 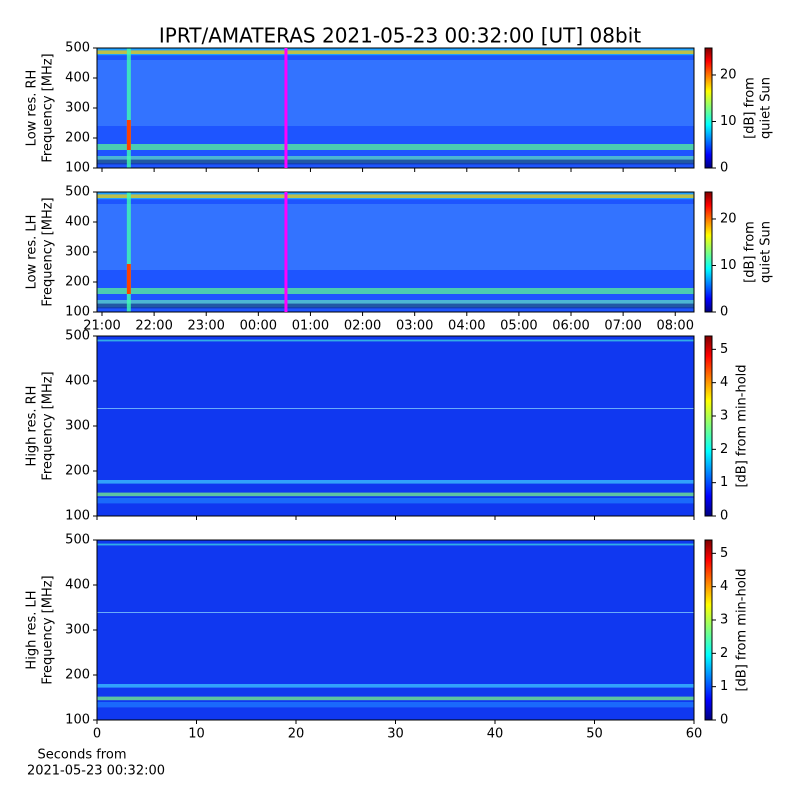 I want to click on x-tick-label: 08:00, so click(x=675, y=326).